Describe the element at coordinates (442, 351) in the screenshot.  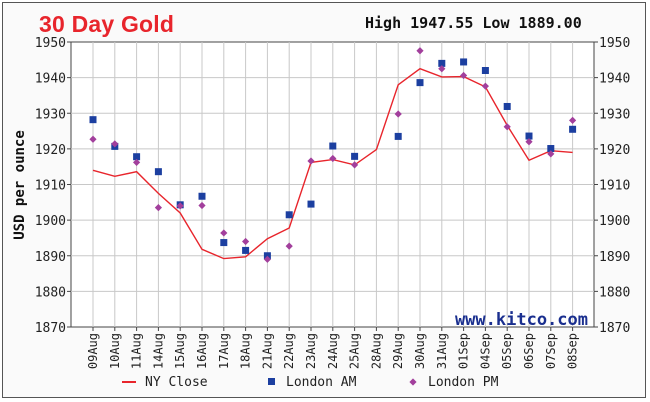
I see `x-tick-label: 31Aug` at that location.